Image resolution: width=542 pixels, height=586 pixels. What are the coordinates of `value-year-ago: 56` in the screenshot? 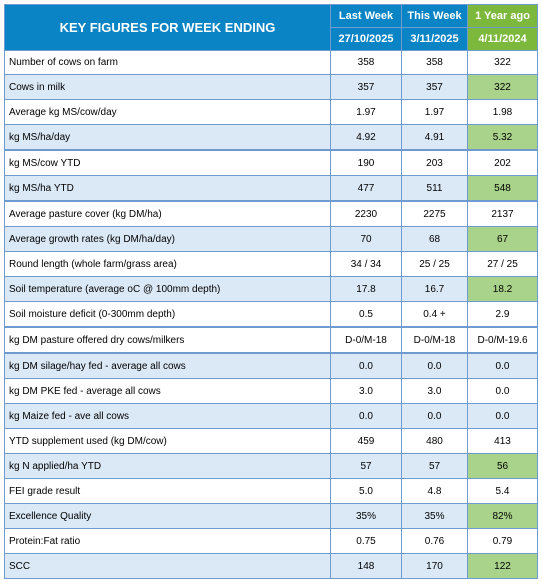 It's located at (502, 466).